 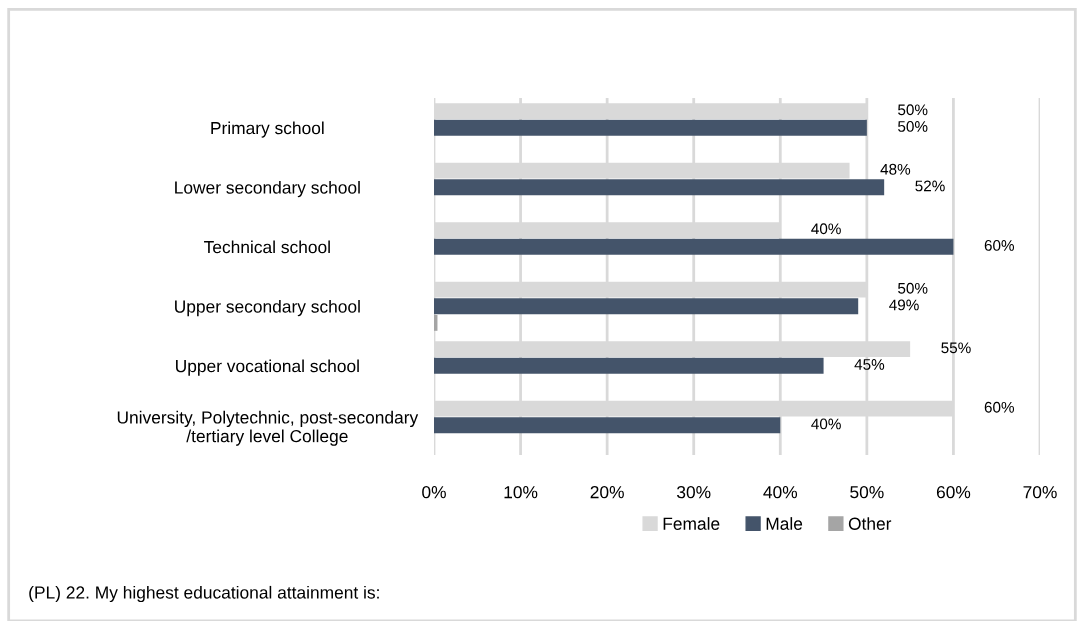 I want to click on x-tick-label: 70%, so click(x=1040, y=492).